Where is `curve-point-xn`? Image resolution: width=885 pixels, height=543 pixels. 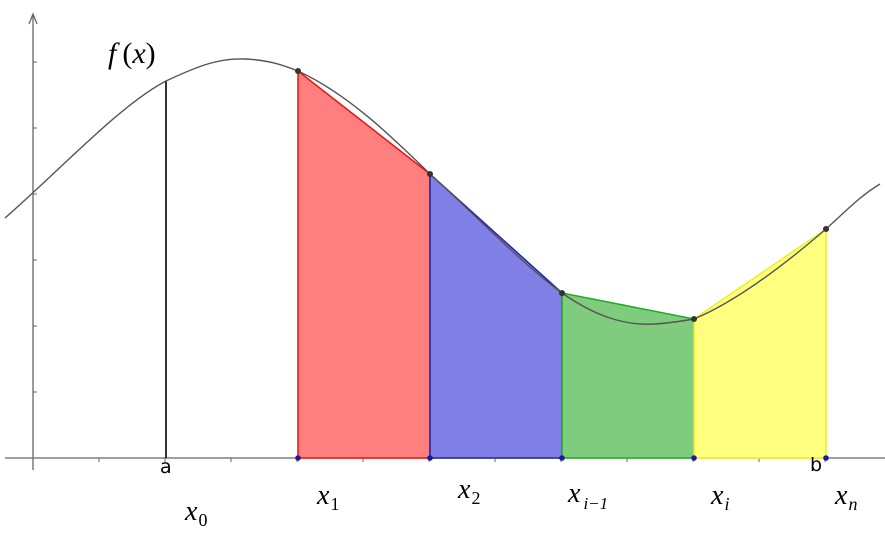
curve-point-xn is located at coordinates (826, 229).